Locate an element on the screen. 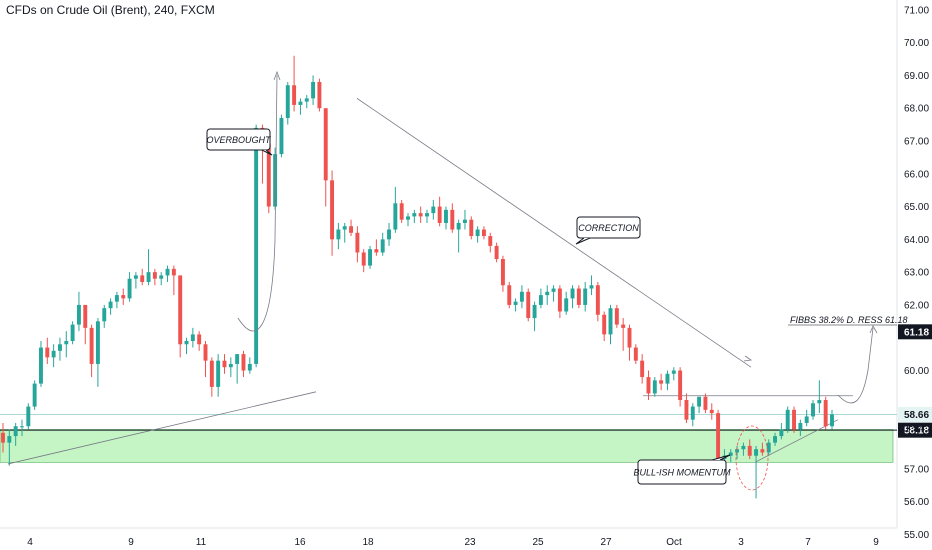 This screenshot has width=932, height=550. chart-title: CFDs on Crude Oil (Brent), 240, FXCM is located at coordinates (110, 10).